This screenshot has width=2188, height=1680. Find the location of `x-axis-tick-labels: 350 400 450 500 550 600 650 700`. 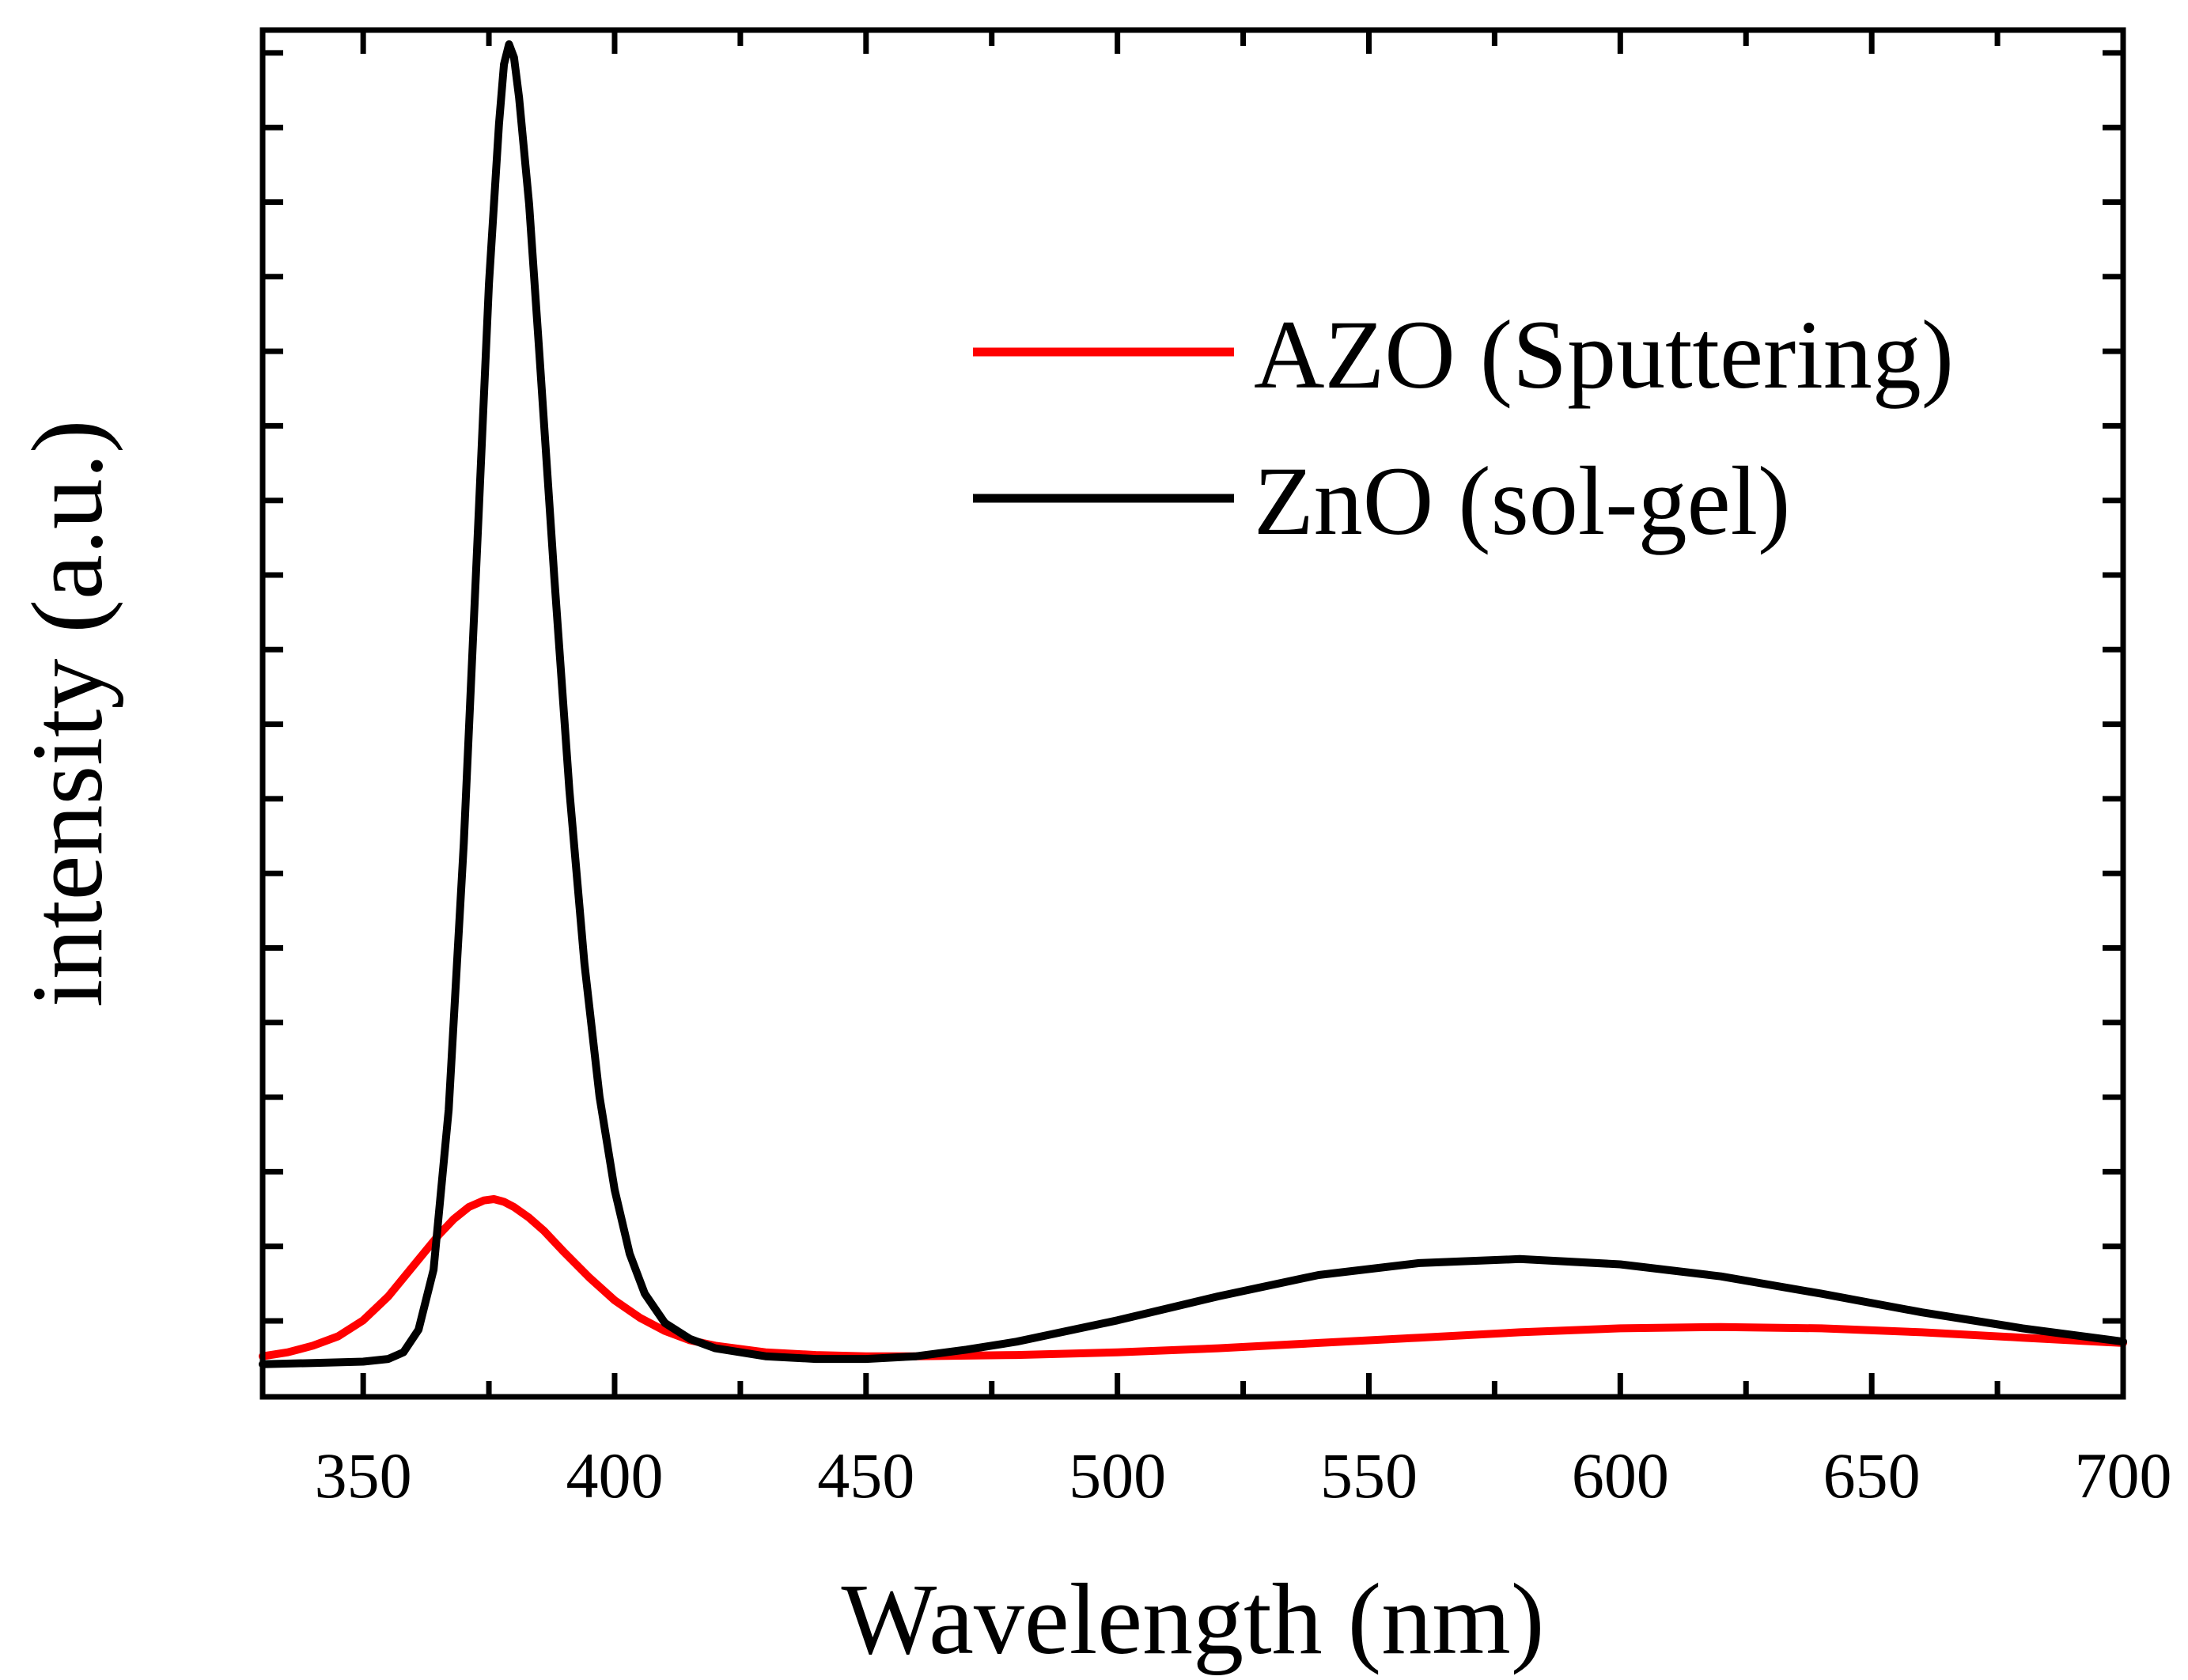

x-axis-tick-labels: 350 400 450 500 550 600 650 700 is located at coordinates (1243, 1476).